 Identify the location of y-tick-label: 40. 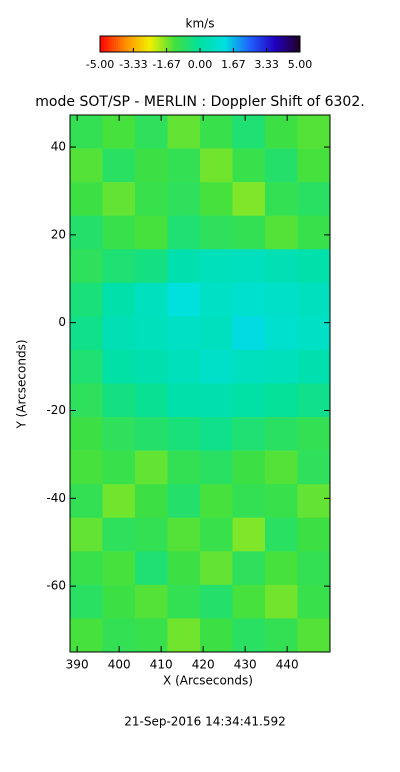
(58, 147).